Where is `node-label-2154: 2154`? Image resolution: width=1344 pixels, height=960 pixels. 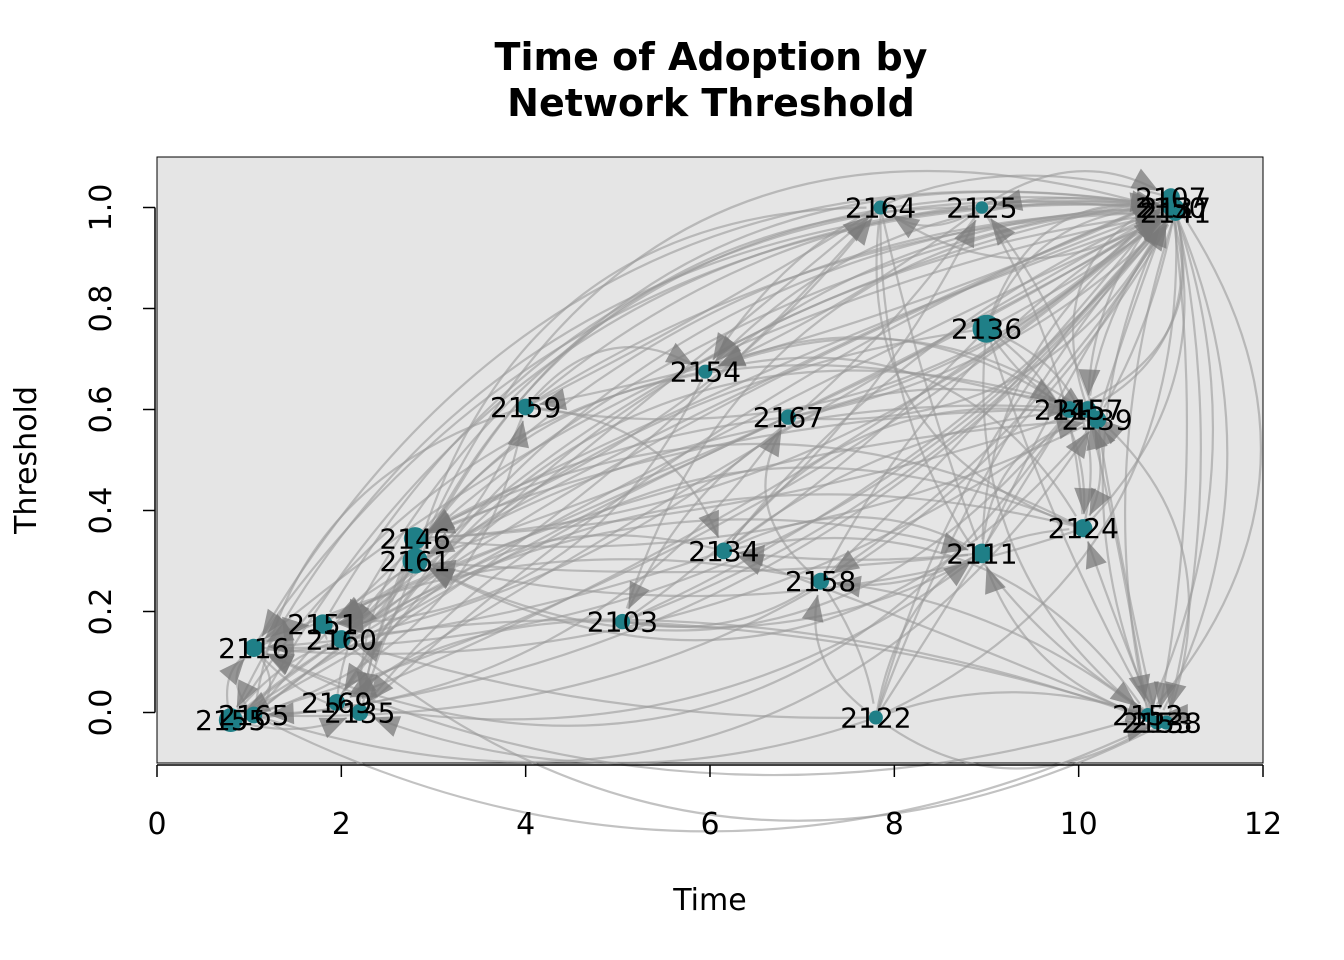
node-label-2154: 2154 is located at coordinates (705, 372).